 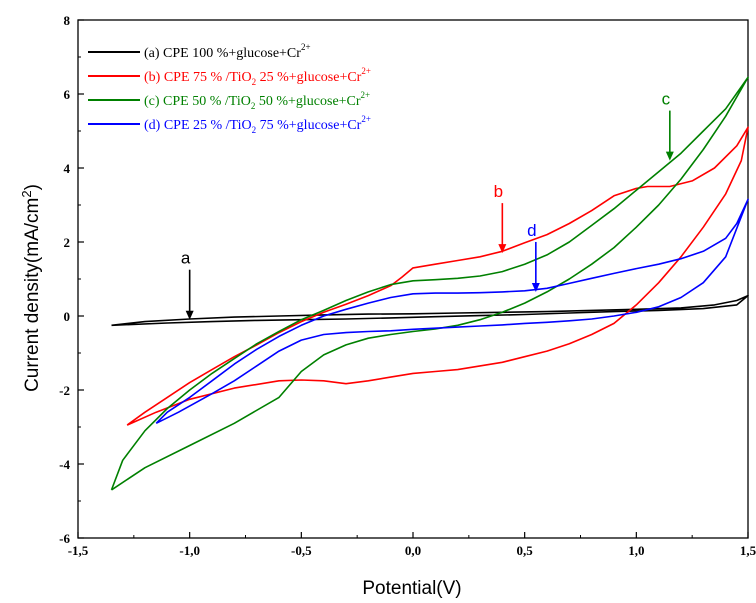 What do you see at coordinates (525, 550) in the screenshot?
I see `x-tick-label: 0,5` at bounding box center [525, 550].